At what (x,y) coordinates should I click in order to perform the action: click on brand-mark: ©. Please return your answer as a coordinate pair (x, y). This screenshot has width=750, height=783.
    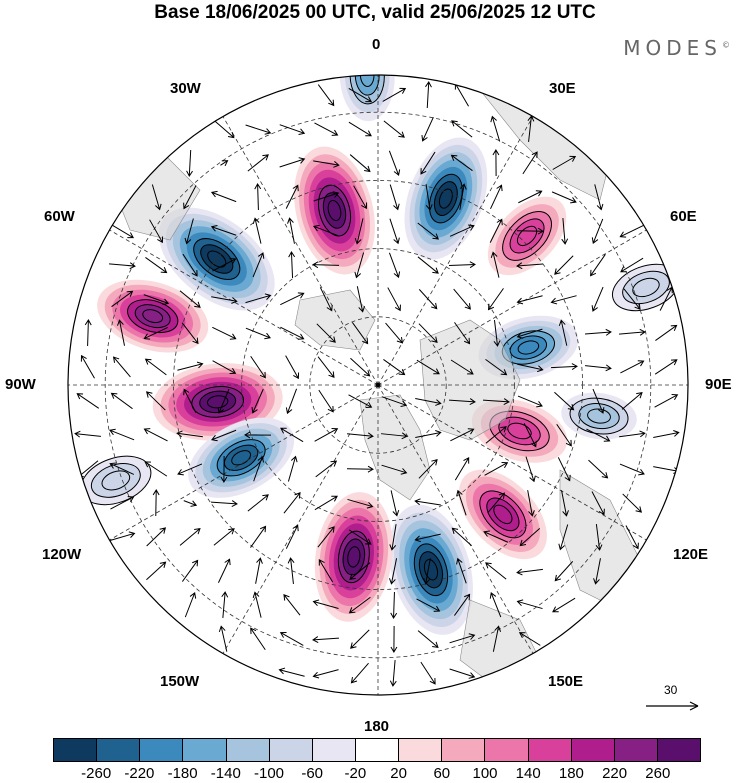
    Looking at the image, I should click on (726, 45).